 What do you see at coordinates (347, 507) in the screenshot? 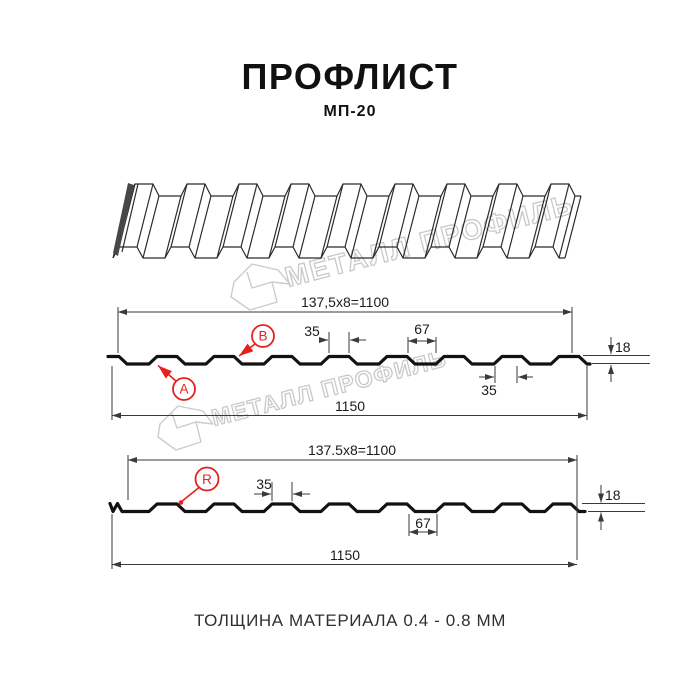
I see `profile-bottom-outline` at bounding box center [347, 507].